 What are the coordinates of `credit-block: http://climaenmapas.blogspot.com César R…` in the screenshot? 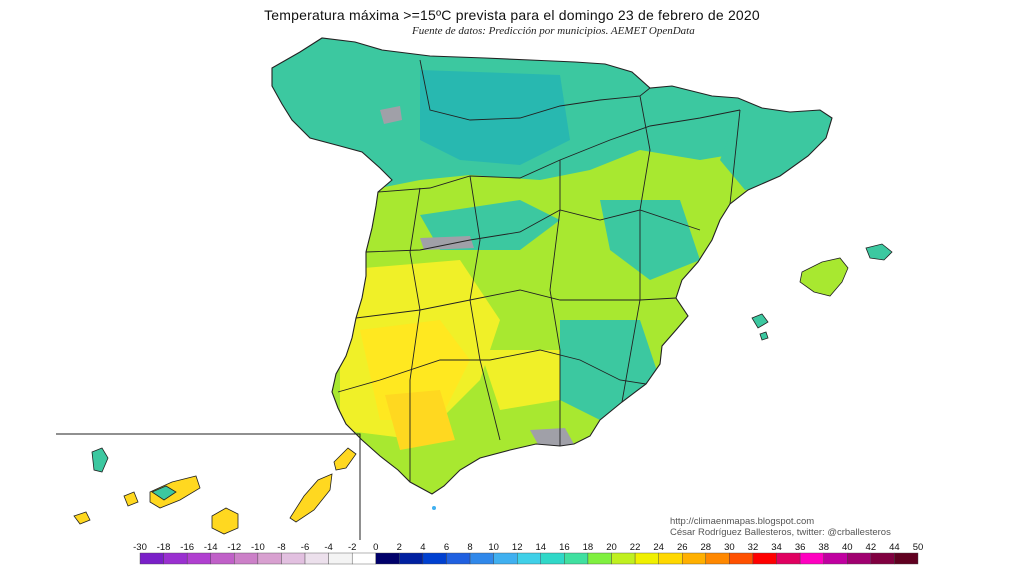 It's located at (780, 527).